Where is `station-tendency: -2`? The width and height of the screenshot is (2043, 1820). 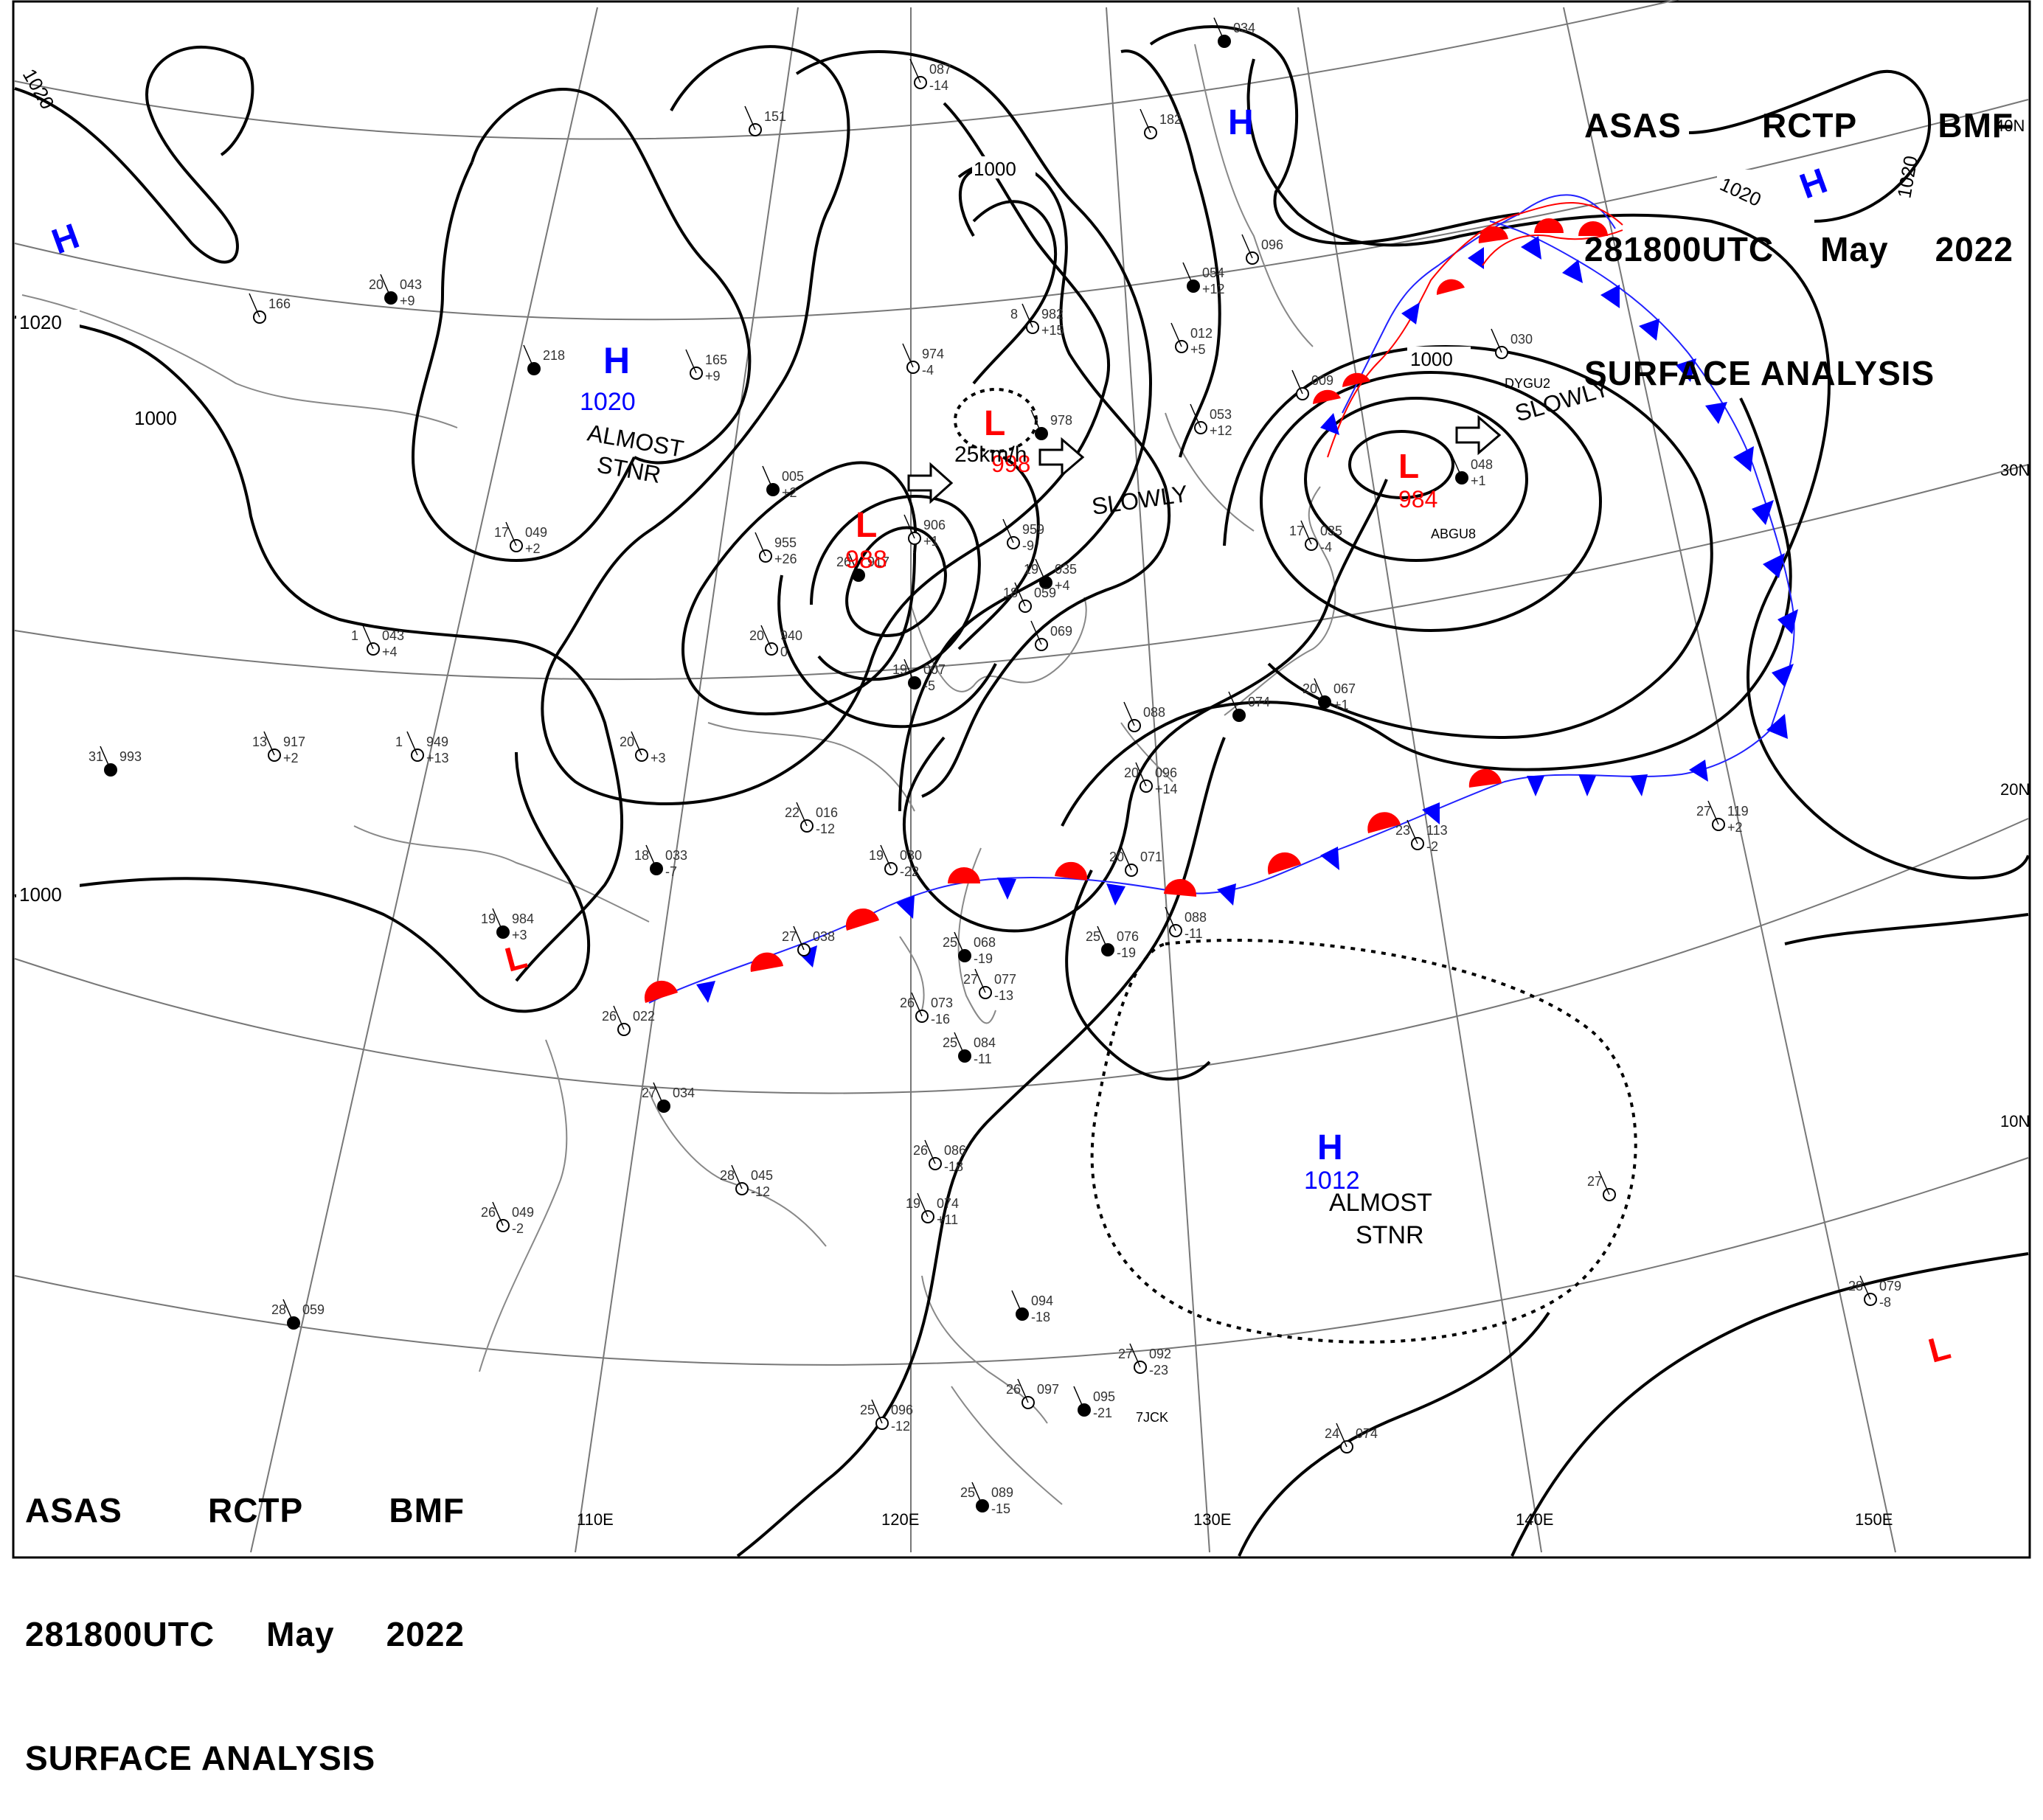
station-tendency: -2 is located at coordinates (518, 1228).